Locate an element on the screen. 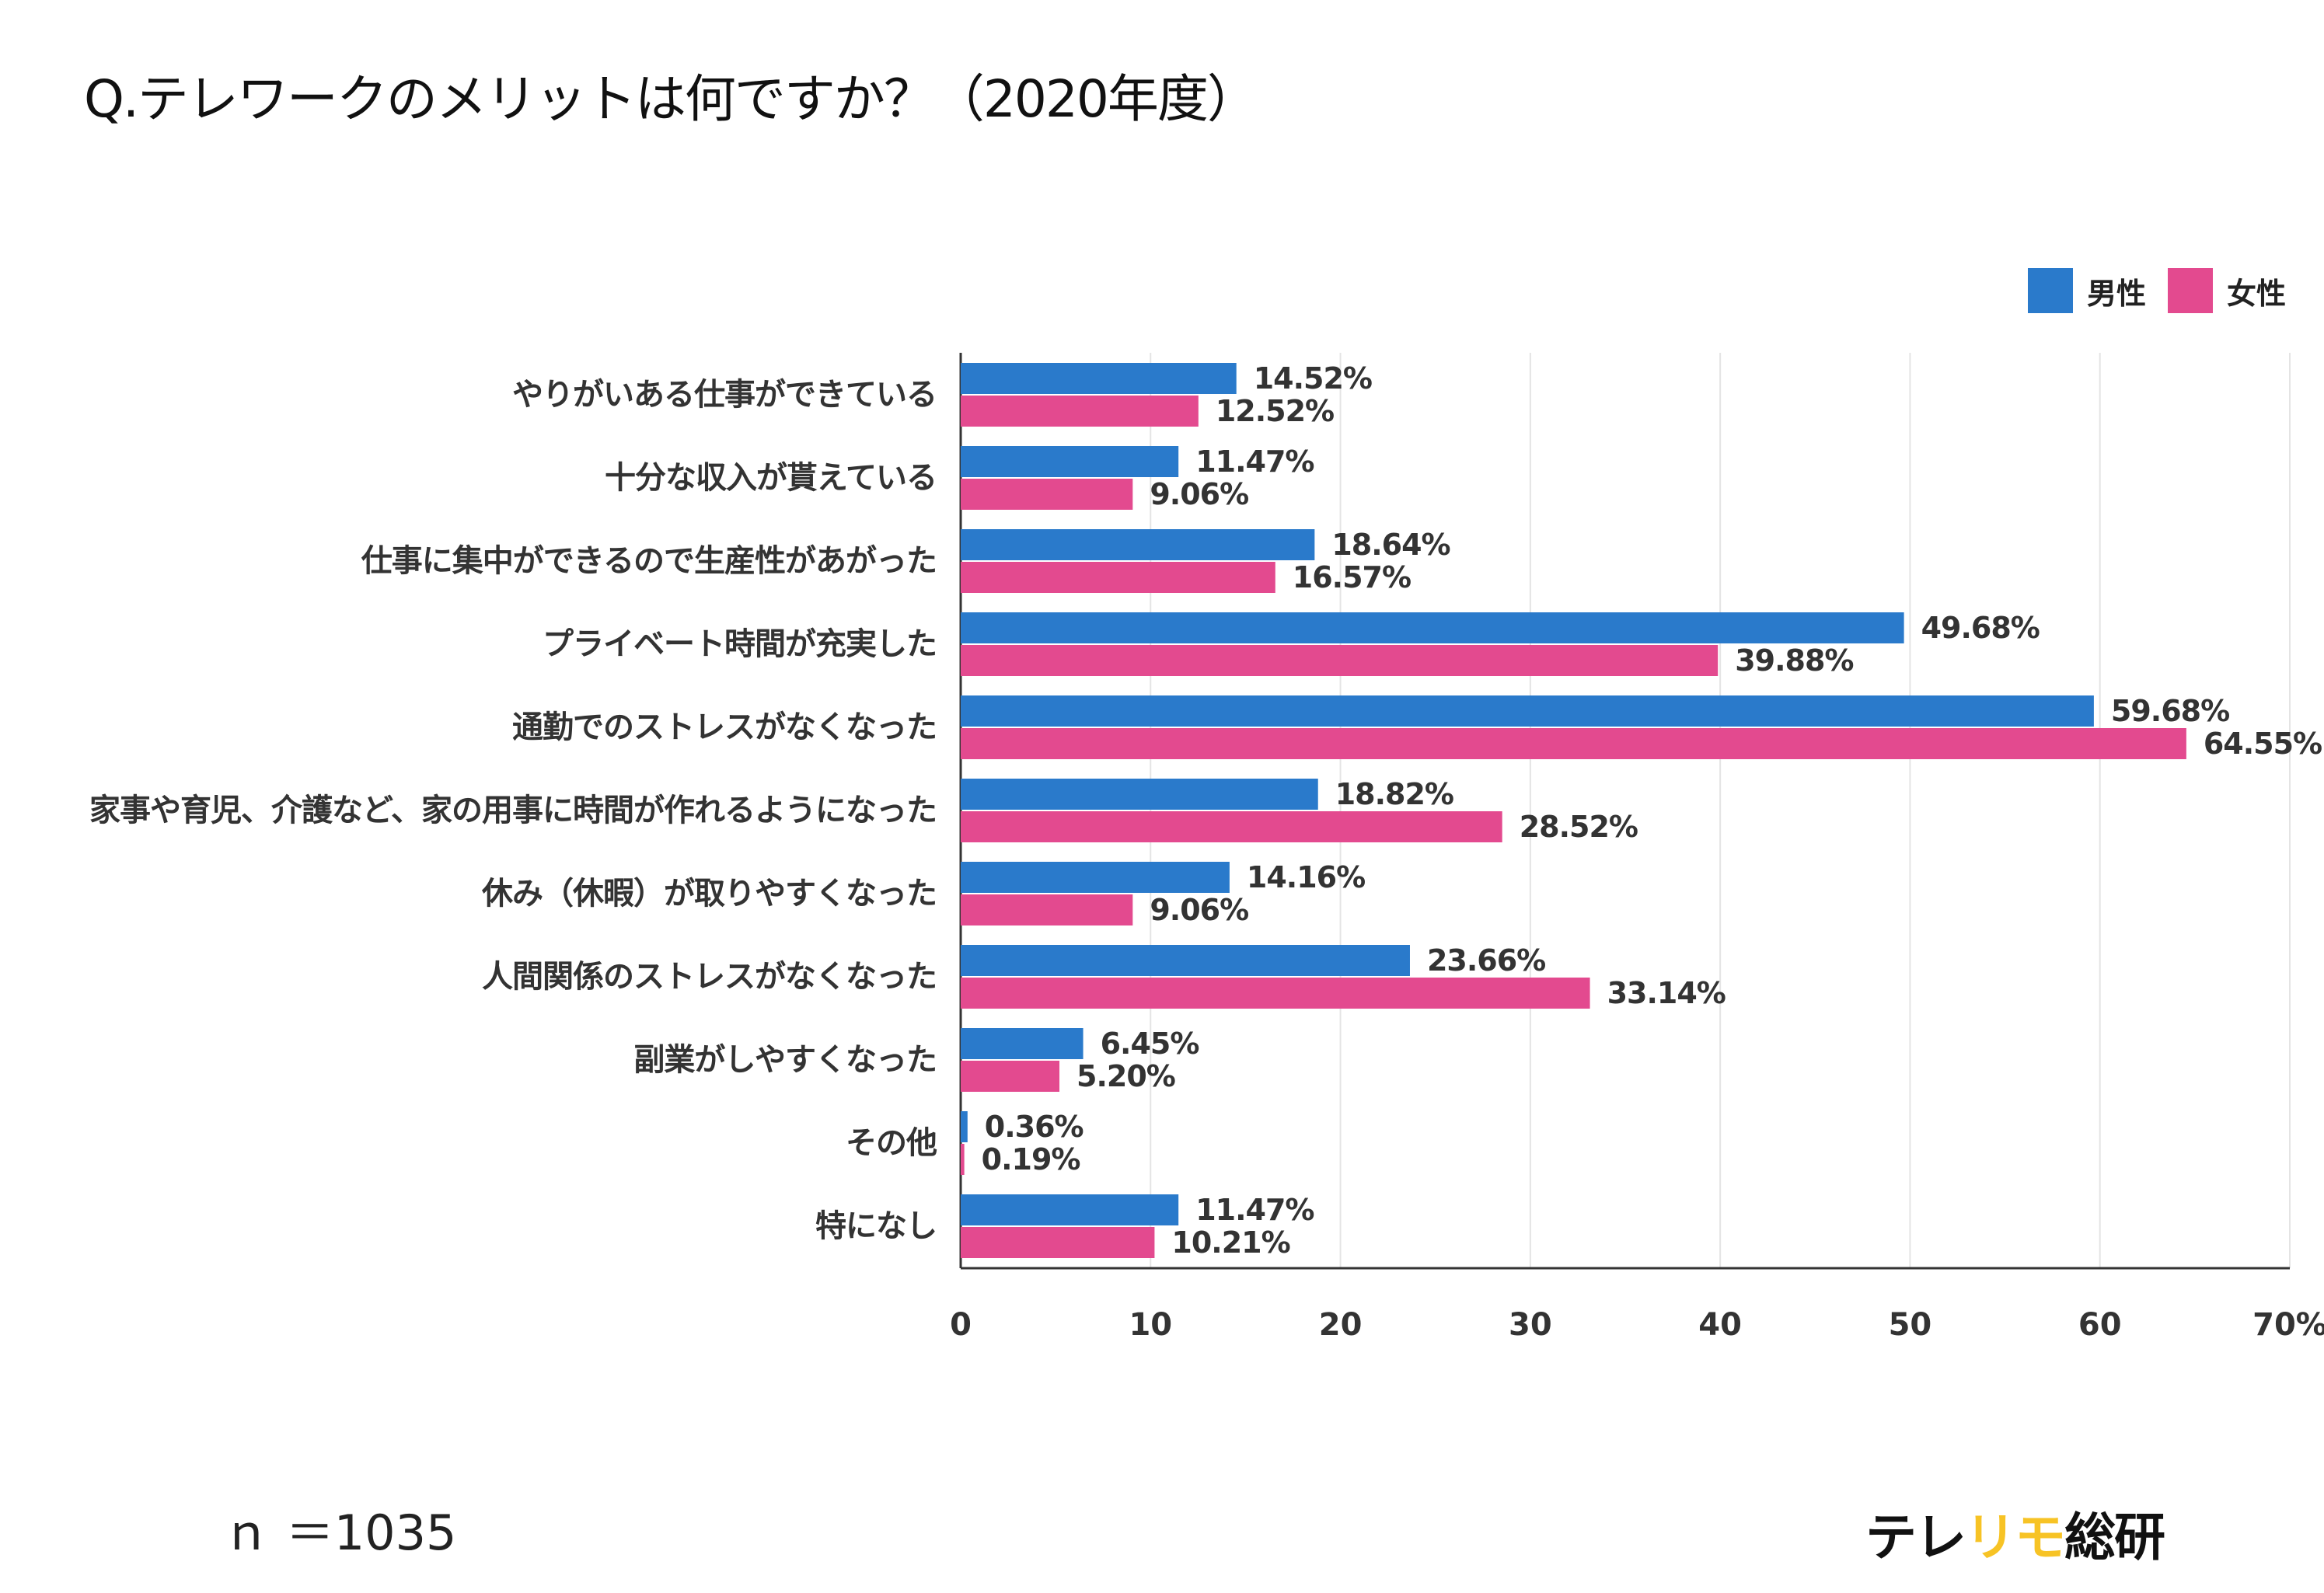 Image resolution: width=2324 pixels, height=1593 pixels. brand-logo: テレリモ総研 is located at coordinates (2015, 1533).